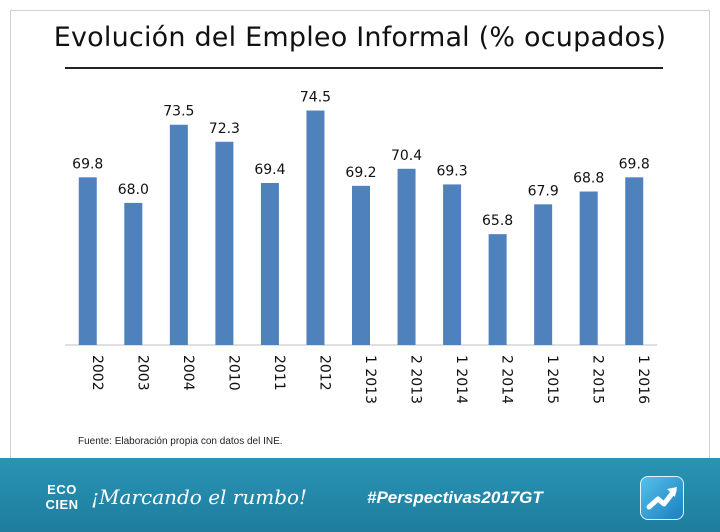  Describe the element at coordinates (543, 191) in the screenshot. I see `data-label: 67.9` at that location.